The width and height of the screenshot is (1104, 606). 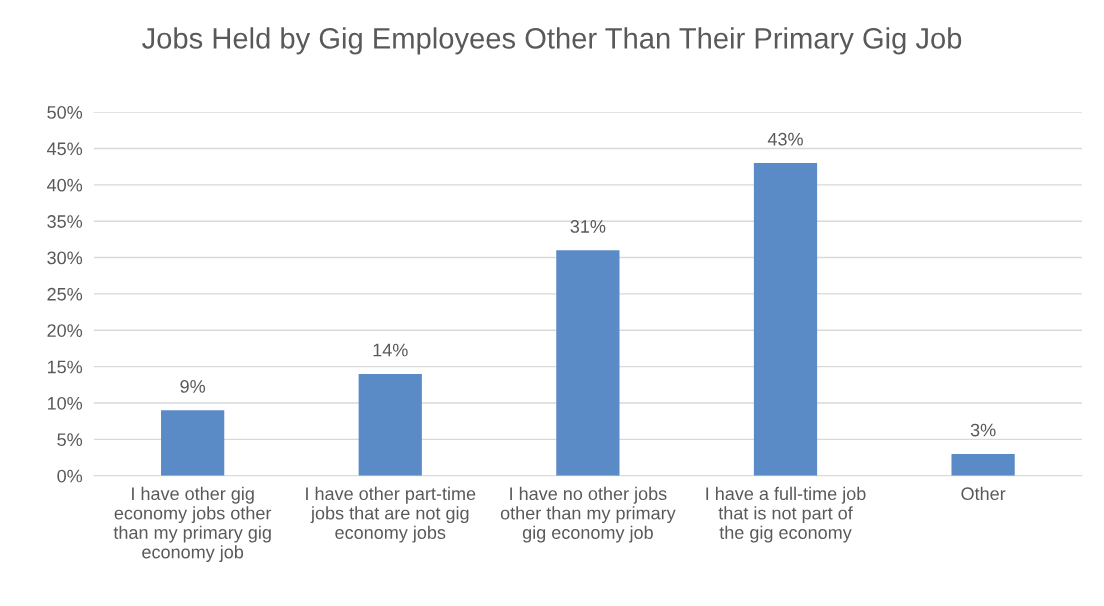 I want to click on data-label: 9%, so click(x=193, y=386).